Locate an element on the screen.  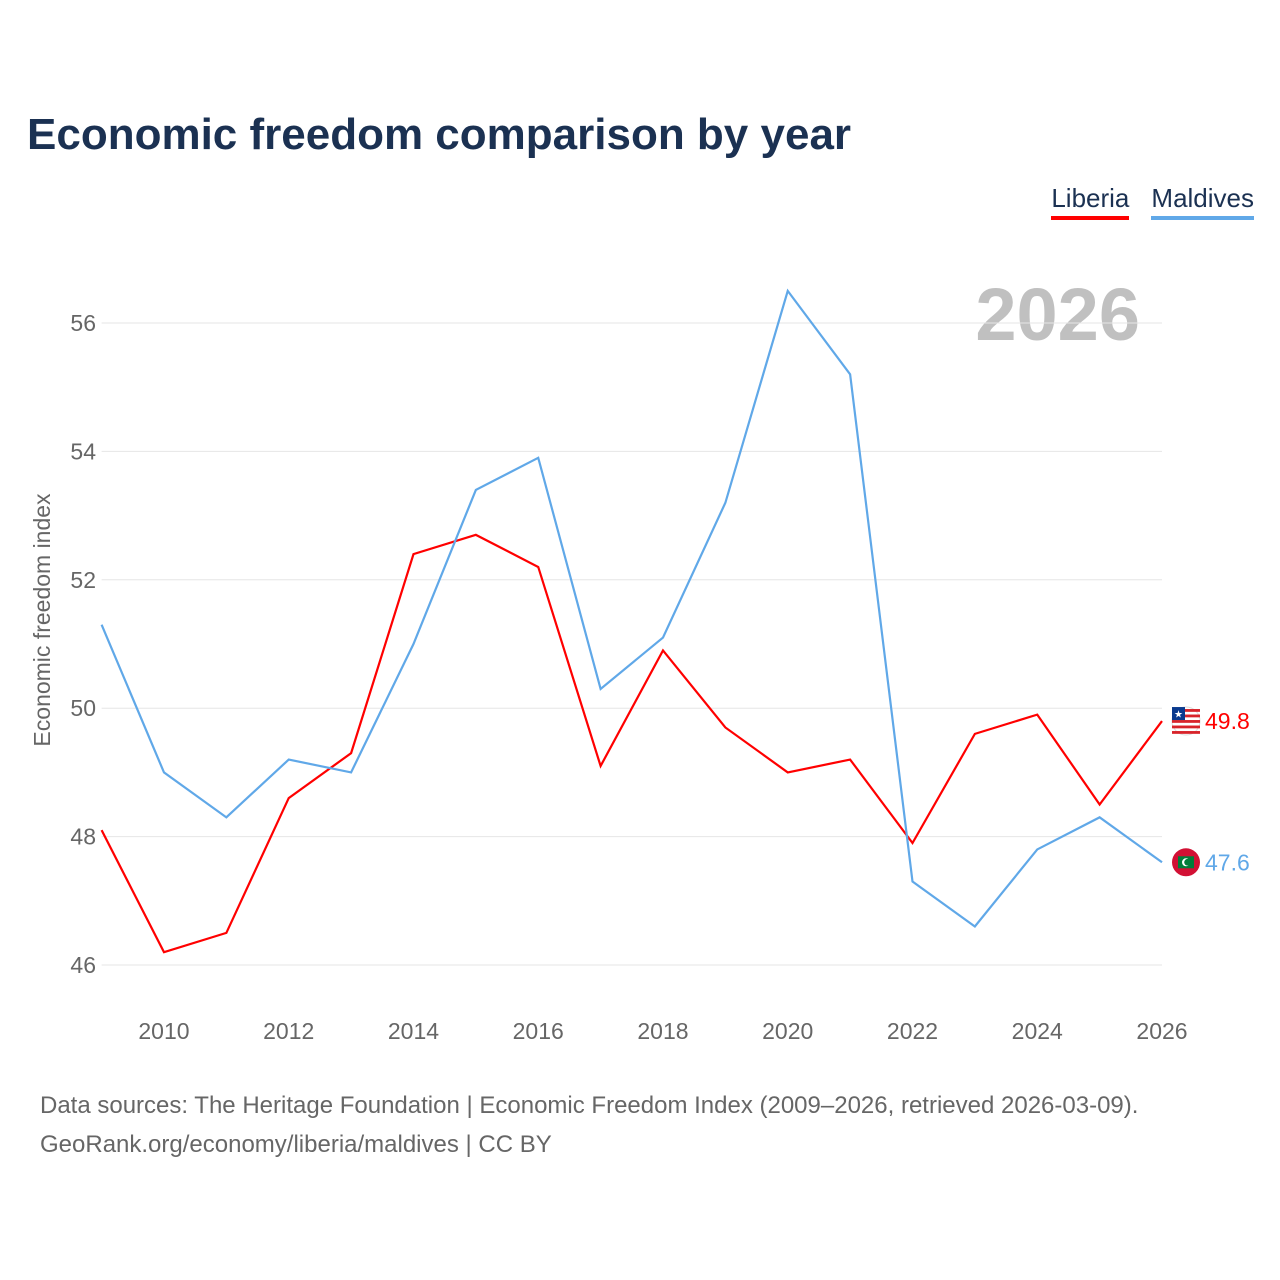
flag-canton is located at coordinates (1178, 714).